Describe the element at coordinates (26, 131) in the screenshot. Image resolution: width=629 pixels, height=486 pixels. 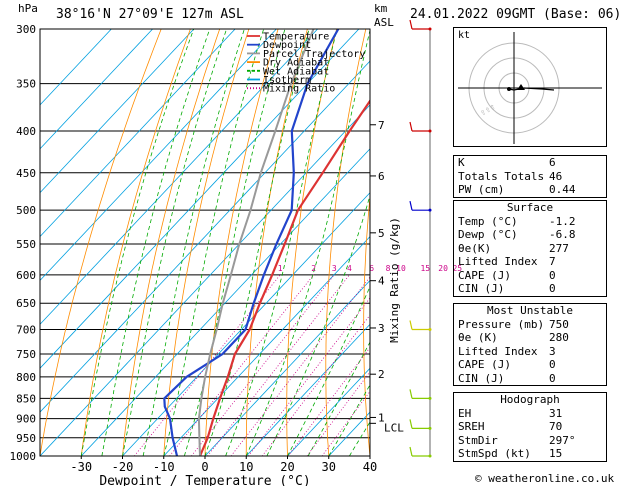
I see `pressure-tick-label: 400` at that location.